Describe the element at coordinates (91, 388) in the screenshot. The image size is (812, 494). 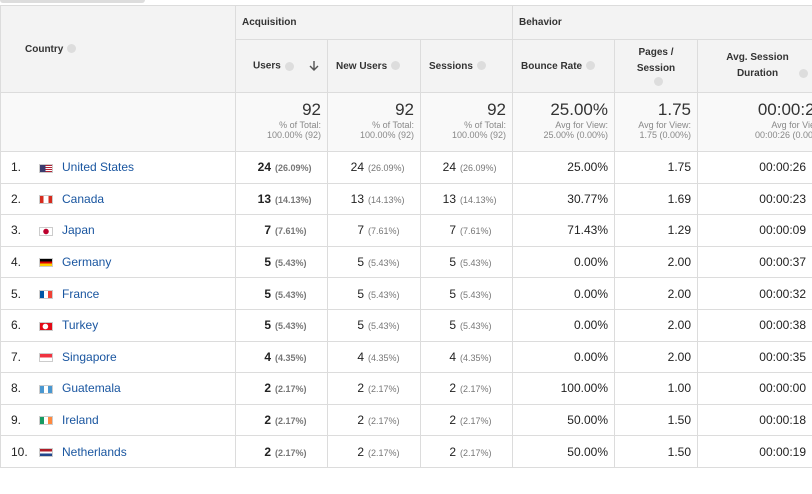
I see `country-link: Guatemala` at that location.